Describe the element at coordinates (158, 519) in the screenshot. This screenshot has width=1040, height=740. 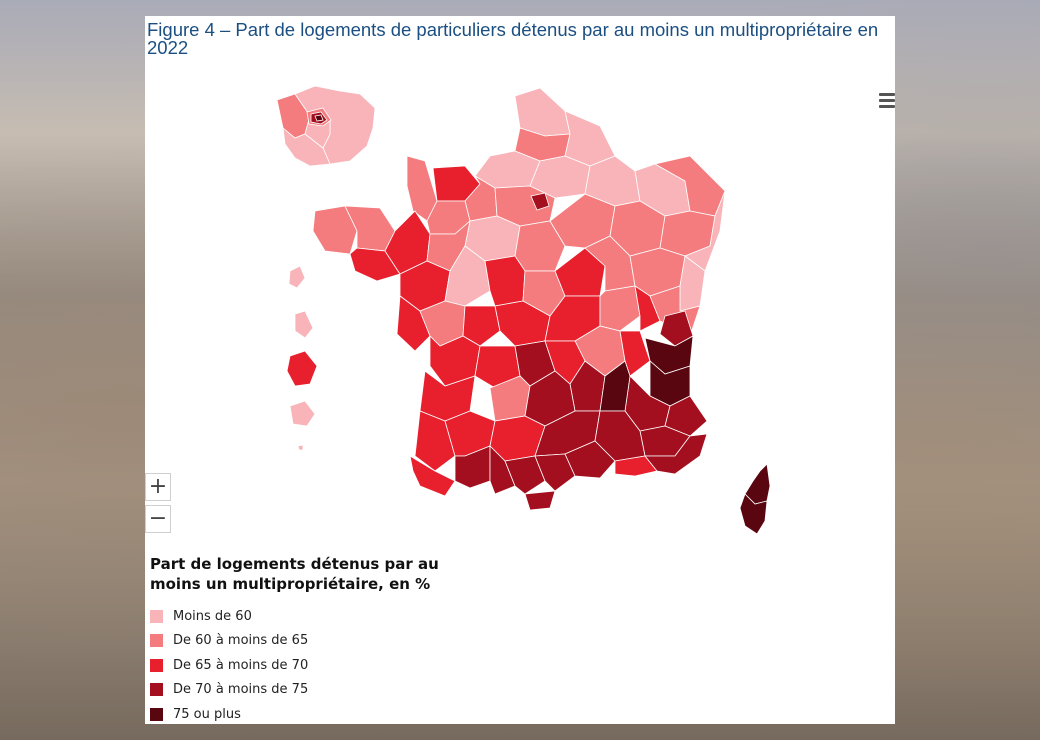
I see `zoom-out-button: −` at that location.